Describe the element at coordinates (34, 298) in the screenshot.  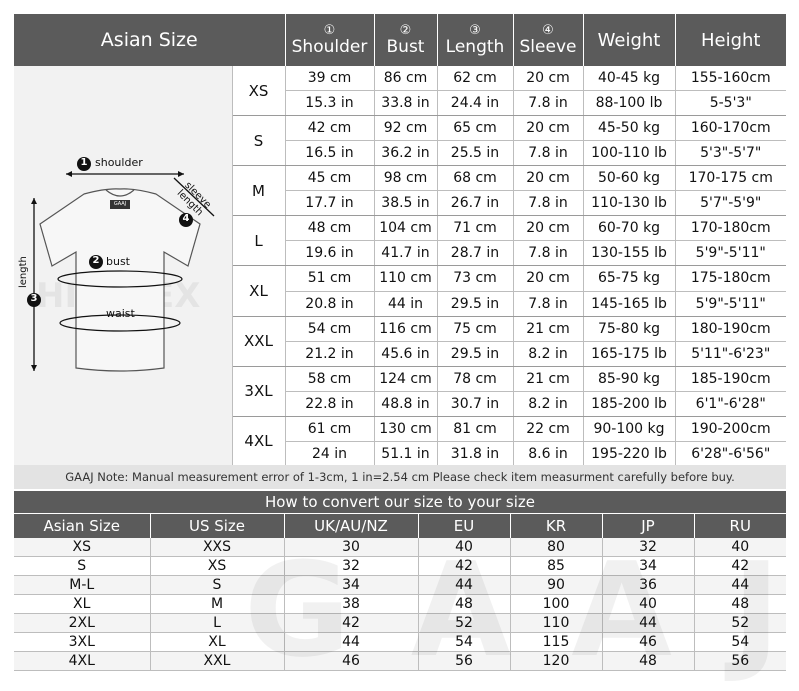
I see `badge-3-text: 3` at that location.